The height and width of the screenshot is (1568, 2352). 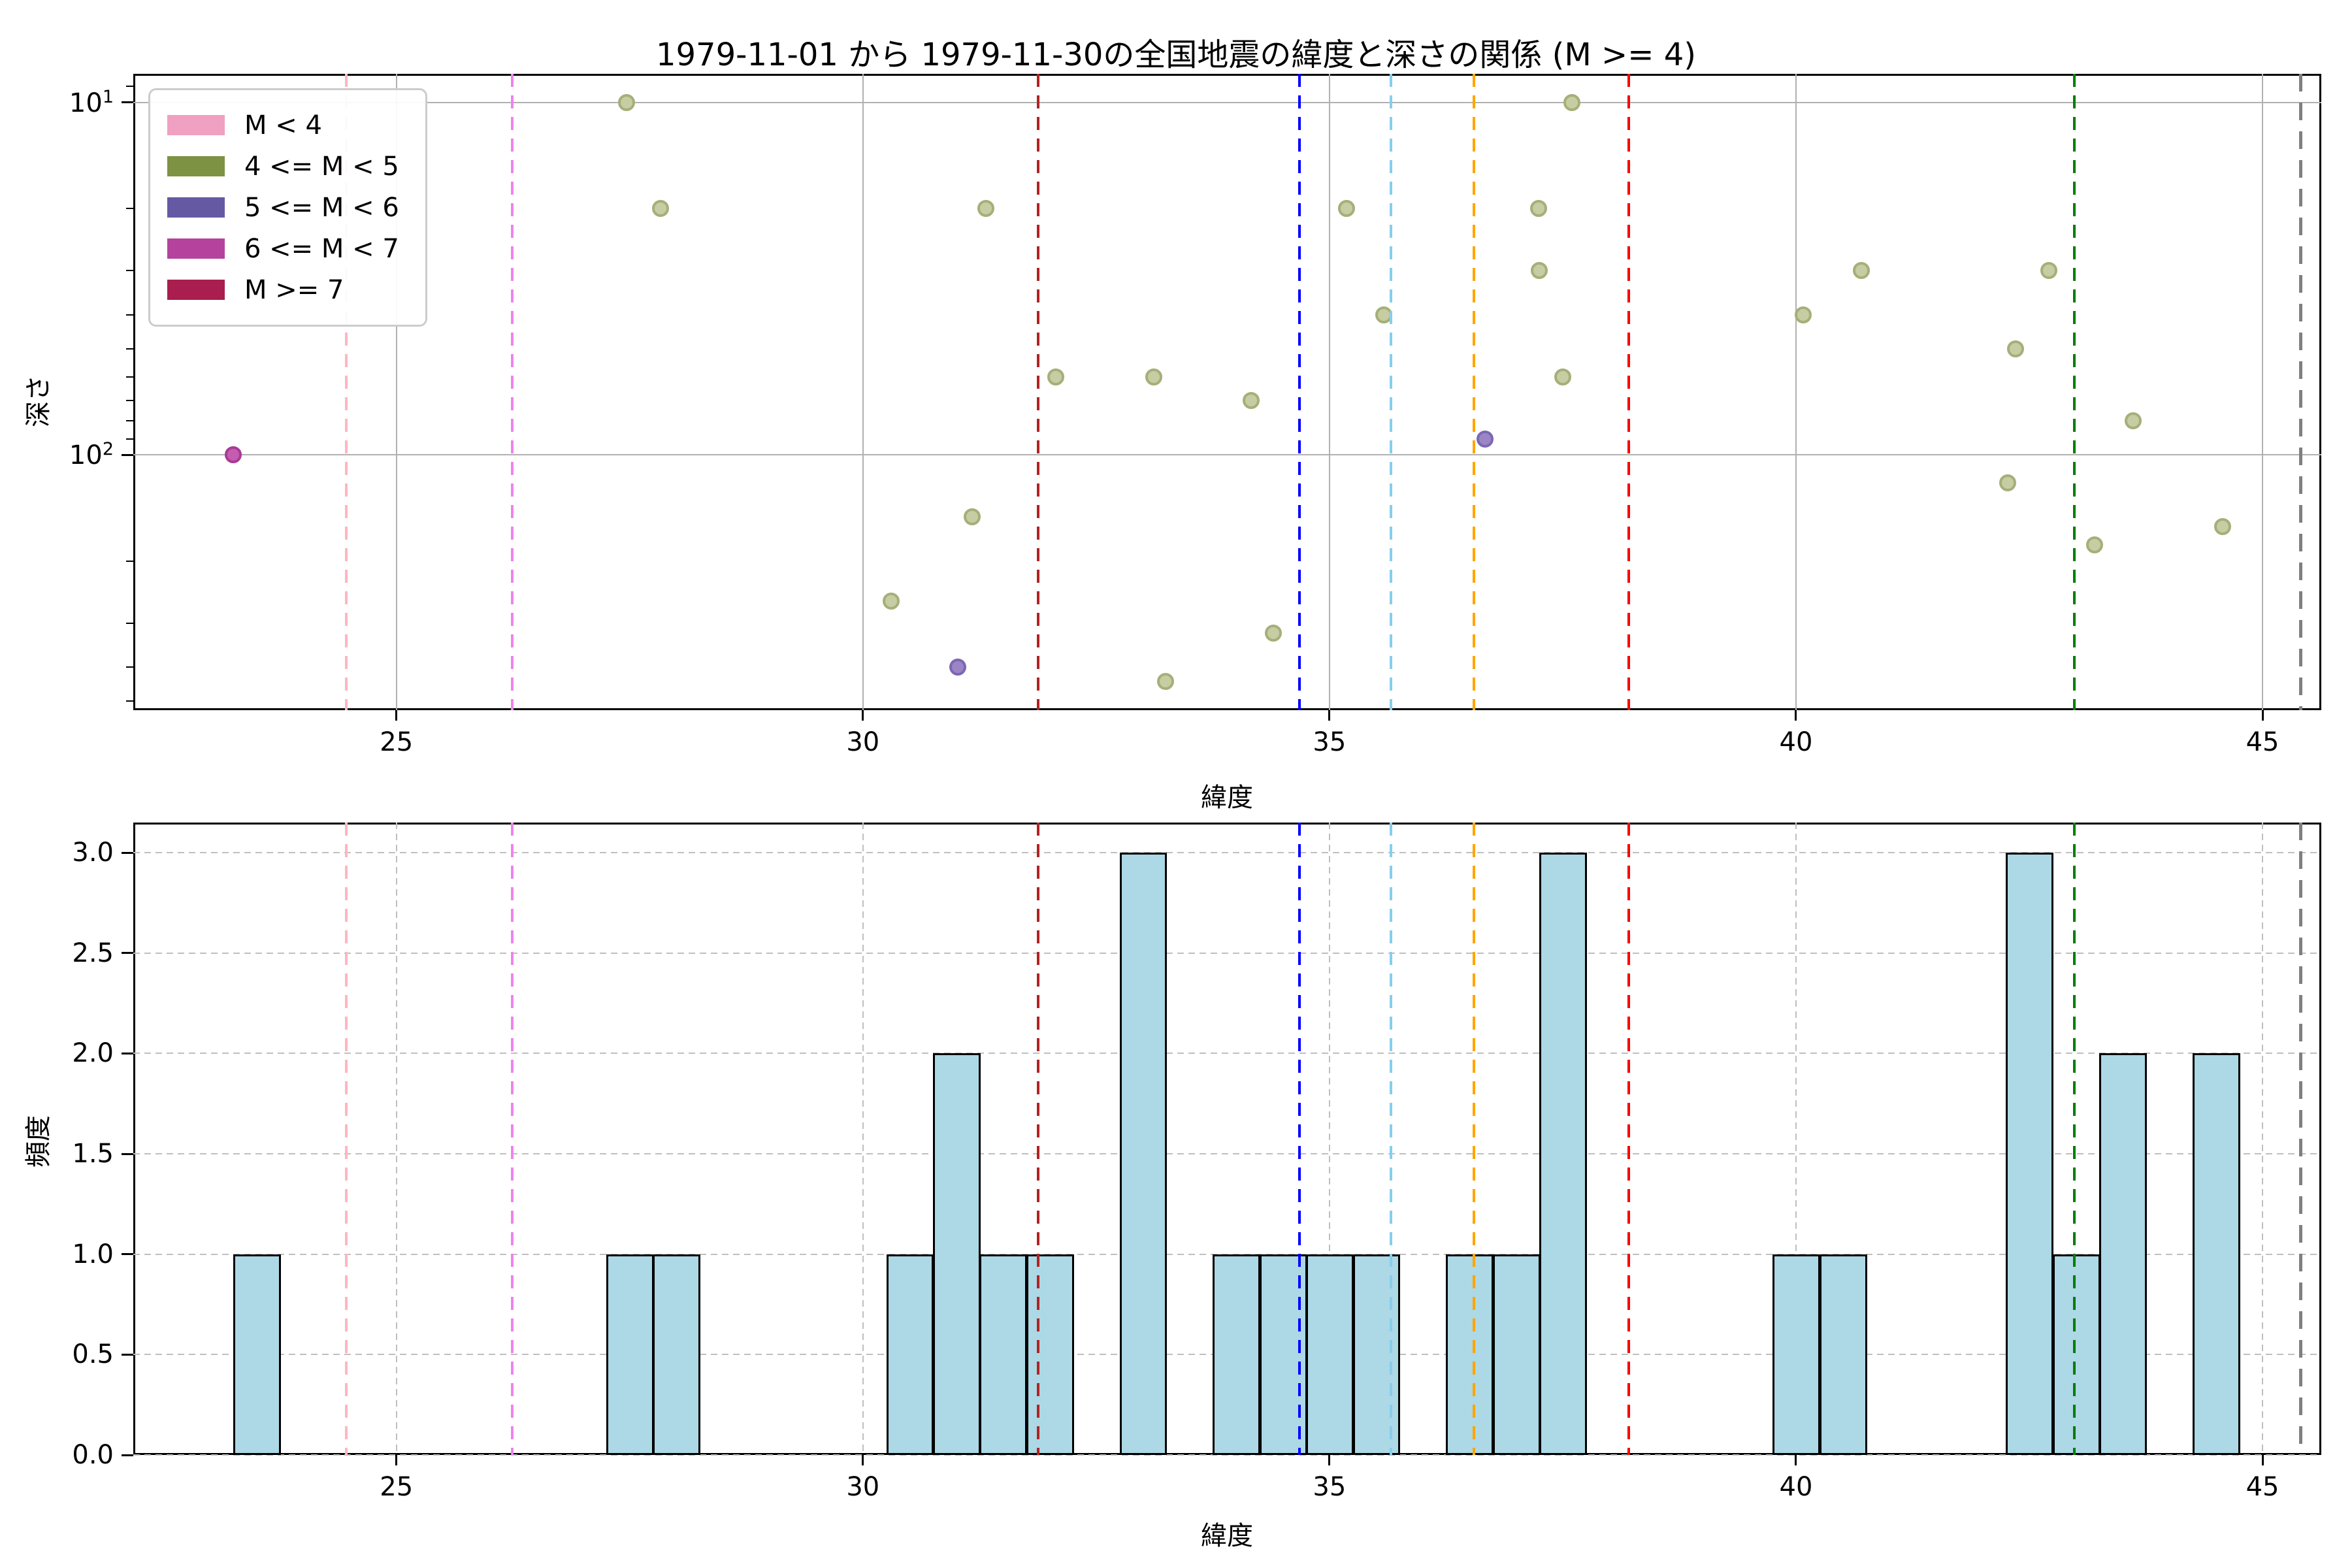 What do you see at coordinates (1796, 1487) in the screenshot?
I see `bottom-x-tick-label: 40` at bounding box center [1796, 1487].